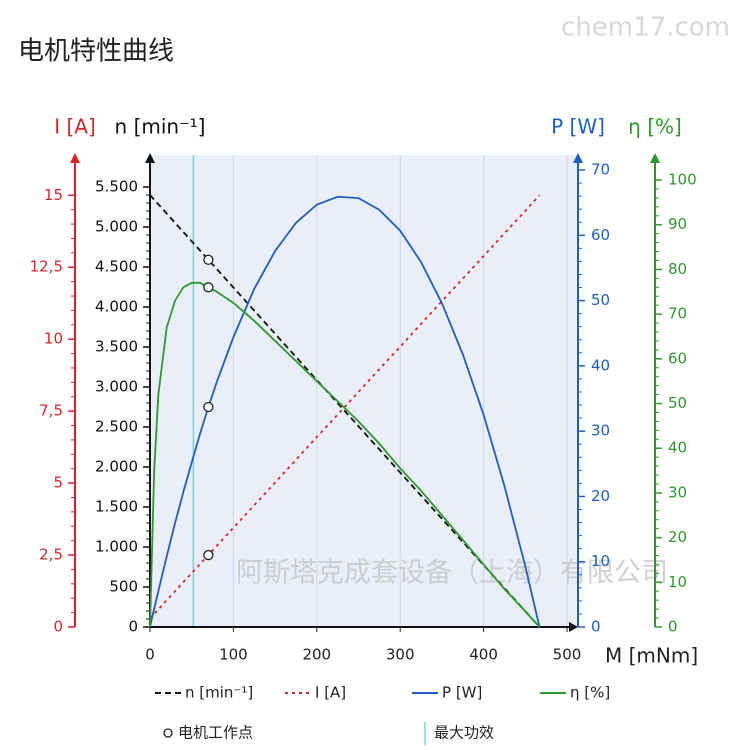 The width and height of the screenshot is (750, 750). I want to click on x-tick-label: 100, so click(233, 655).